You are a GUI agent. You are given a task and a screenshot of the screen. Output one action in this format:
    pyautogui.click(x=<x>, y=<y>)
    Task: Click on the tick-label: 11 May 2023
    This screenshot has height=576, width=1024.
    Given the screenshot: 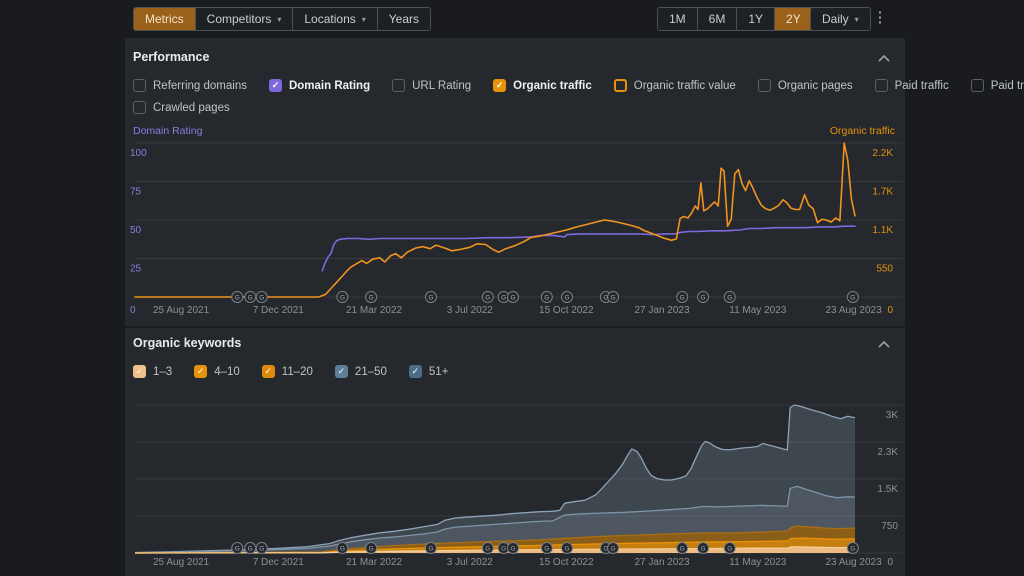 What is the action you would take?
    pyautogui.click(x=758, y=310)
    